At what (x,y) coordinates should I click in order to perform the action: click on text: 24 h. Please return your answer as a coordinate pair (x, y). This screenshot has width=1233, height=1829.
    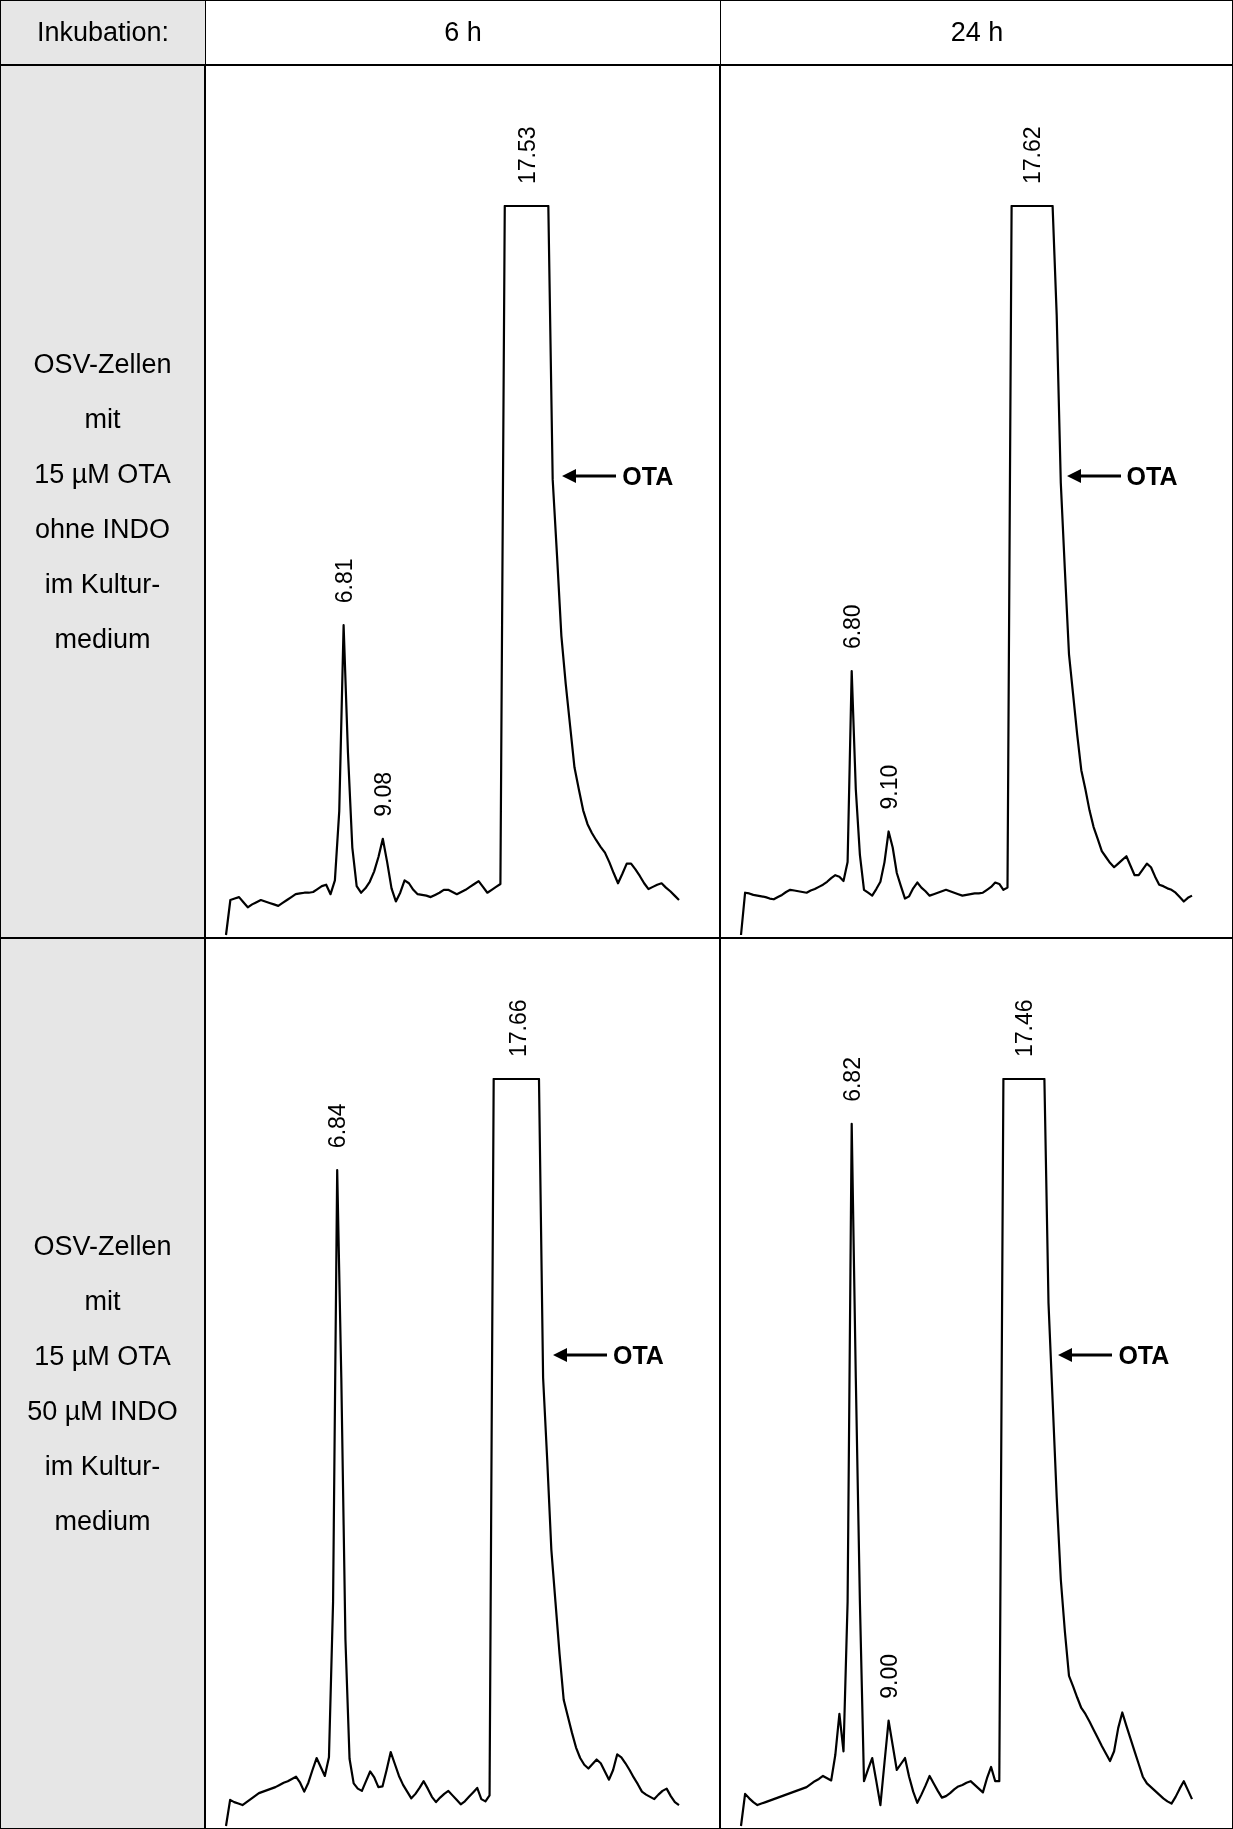
    Looking at the image, I should click on (977, 32).